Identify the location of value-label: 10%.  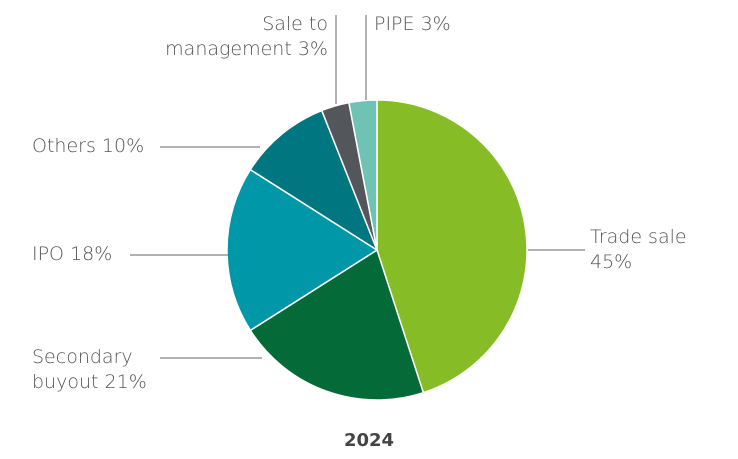
(123, 146).